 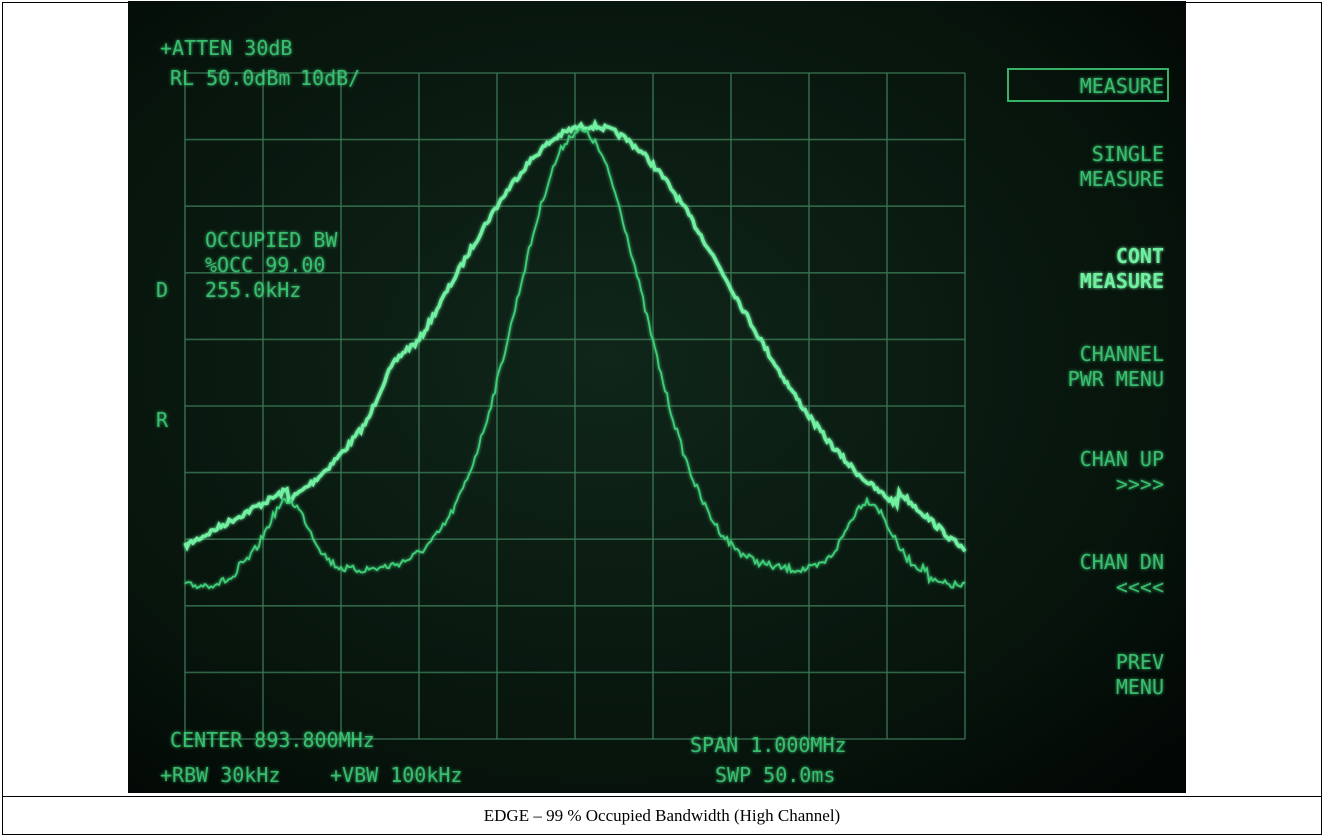 What do you see at coordinates (162, 290) in the screenshot?
I see `marker-label: D` at bounding box center [162, 290].